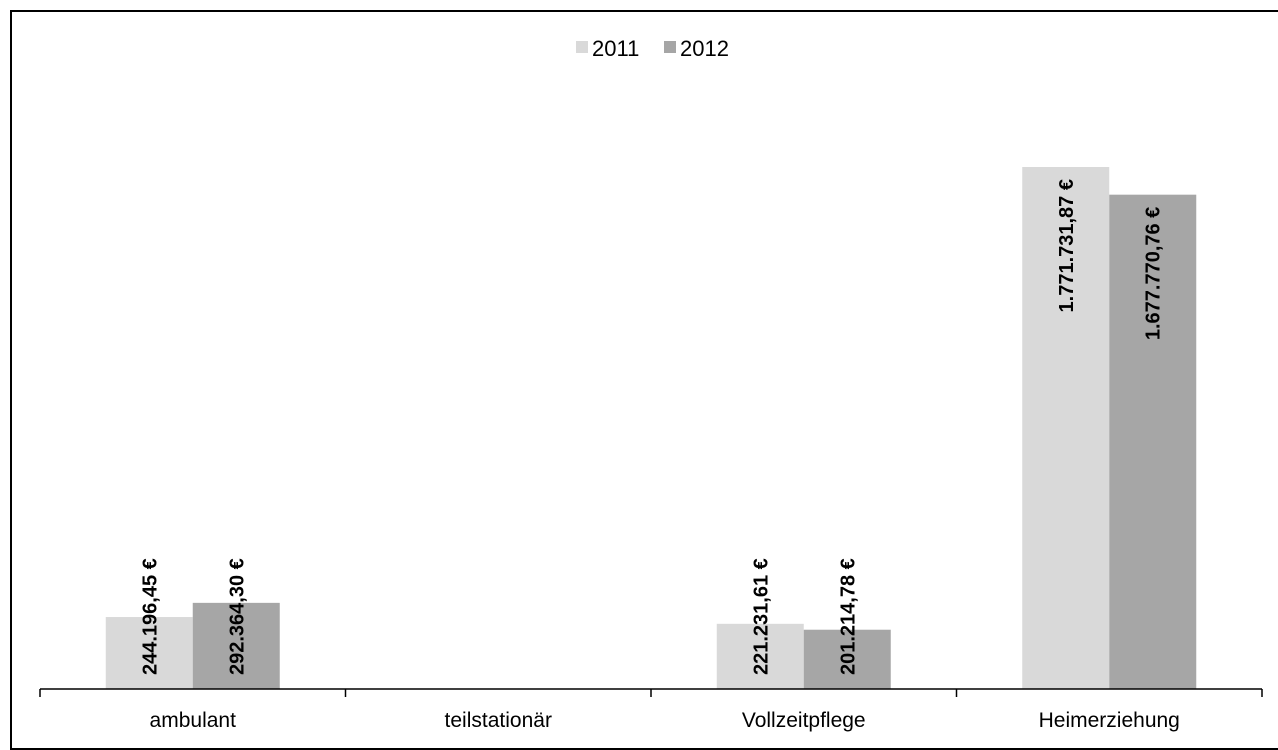 The height and width of the screenshot is (750, 1278). Describe the element at coordinates (761, 616) in the screenshot. I see `data-label: 221.231,61 €` at that location.